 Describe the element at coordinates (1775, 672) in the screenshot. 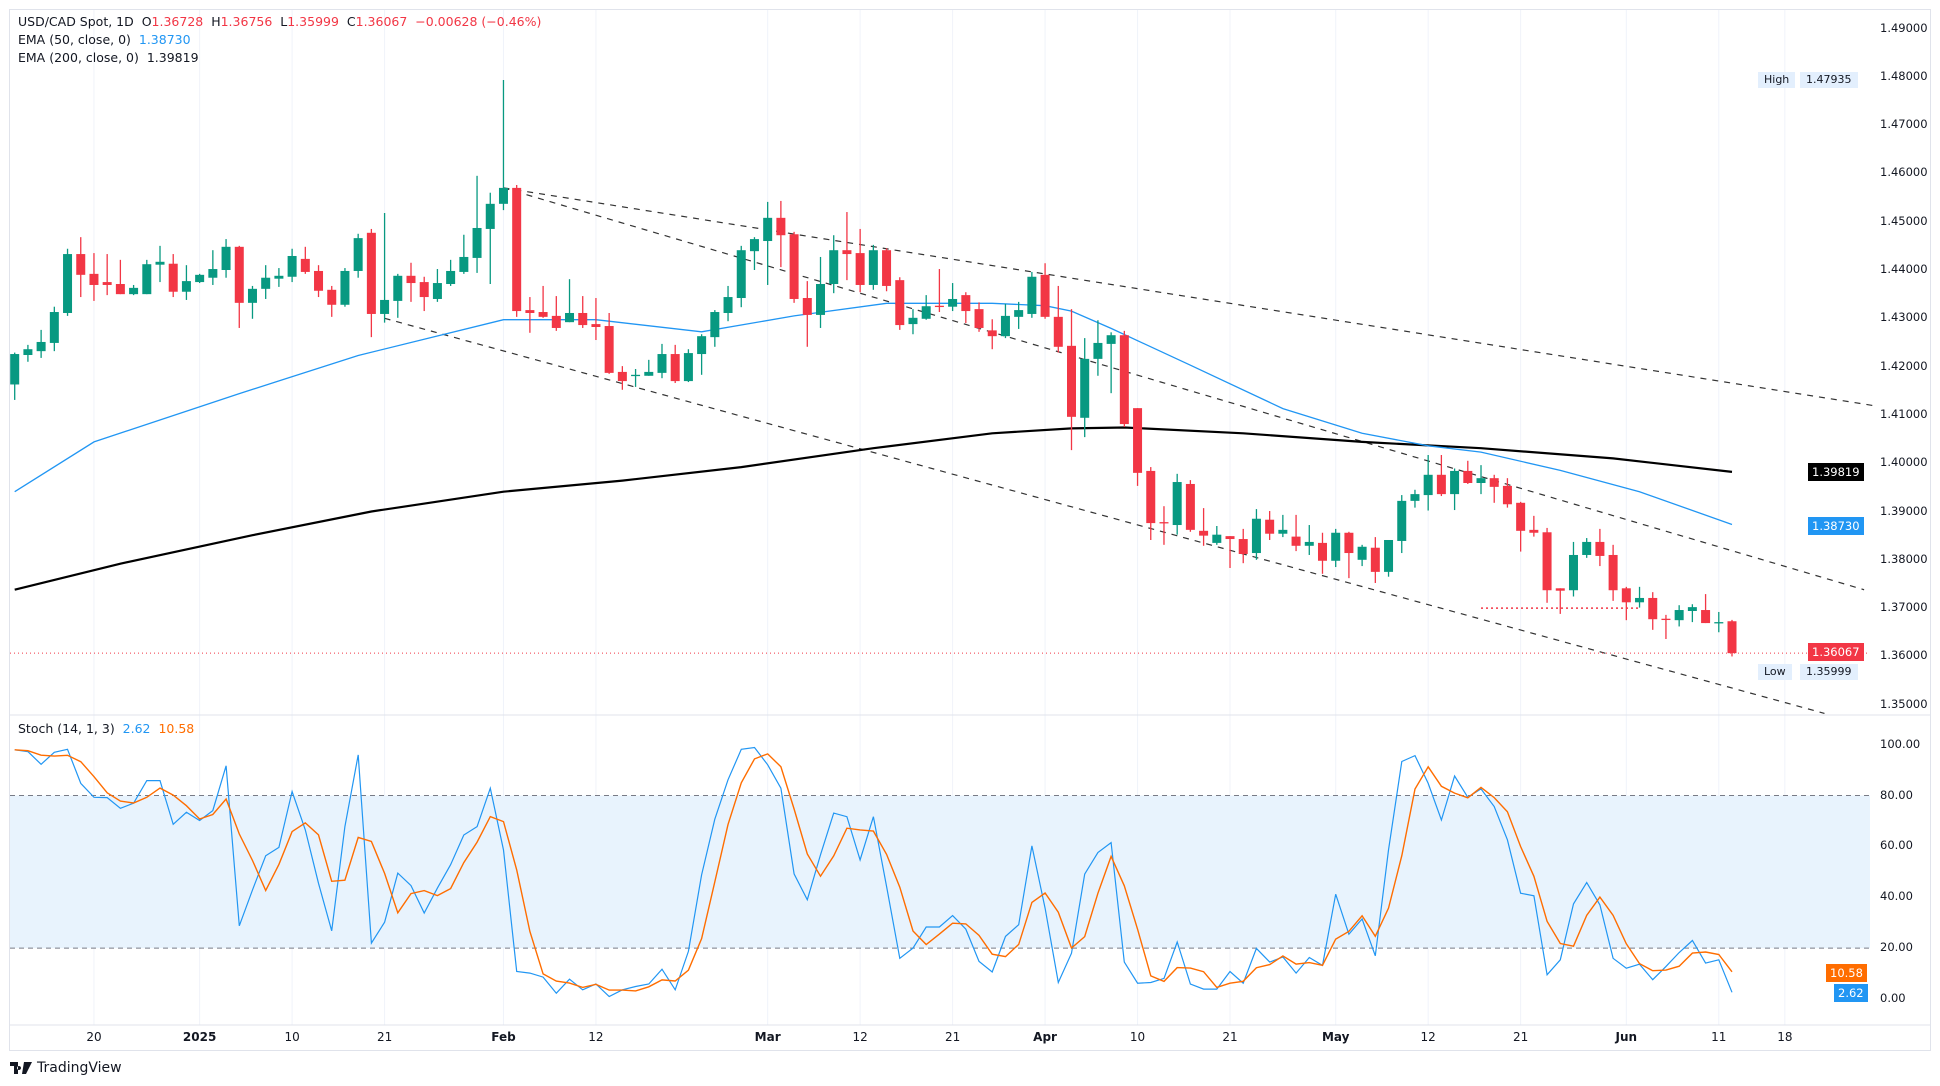

I see `low-marker-label: Low` at that location.